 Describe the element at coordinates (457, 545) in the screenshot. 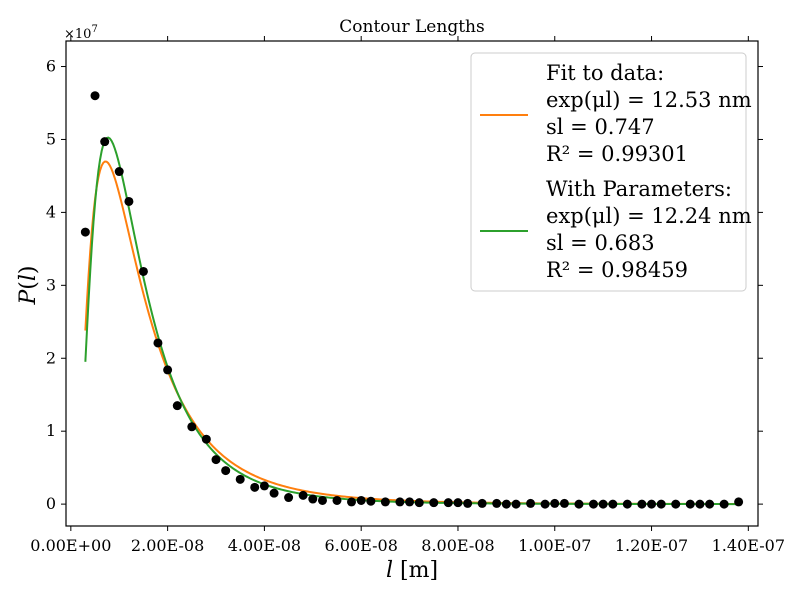

I see `x-tick-label: 8.00E-08` at that location.